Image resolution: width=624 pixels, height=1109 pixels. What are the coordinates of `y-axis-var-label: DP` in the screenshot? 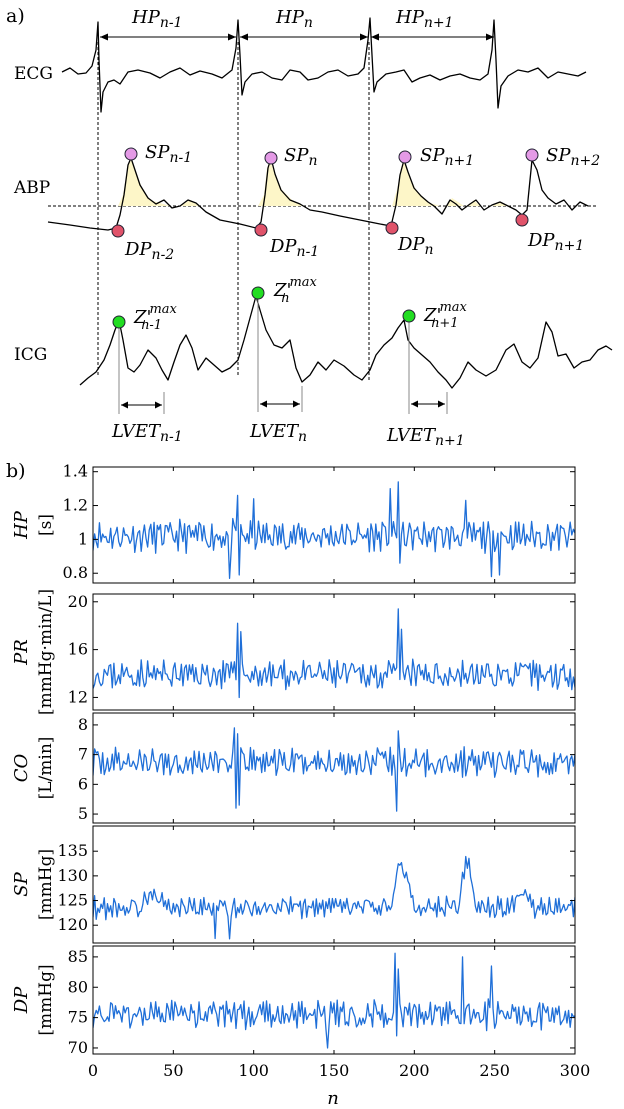 It's located at (21, 1000).